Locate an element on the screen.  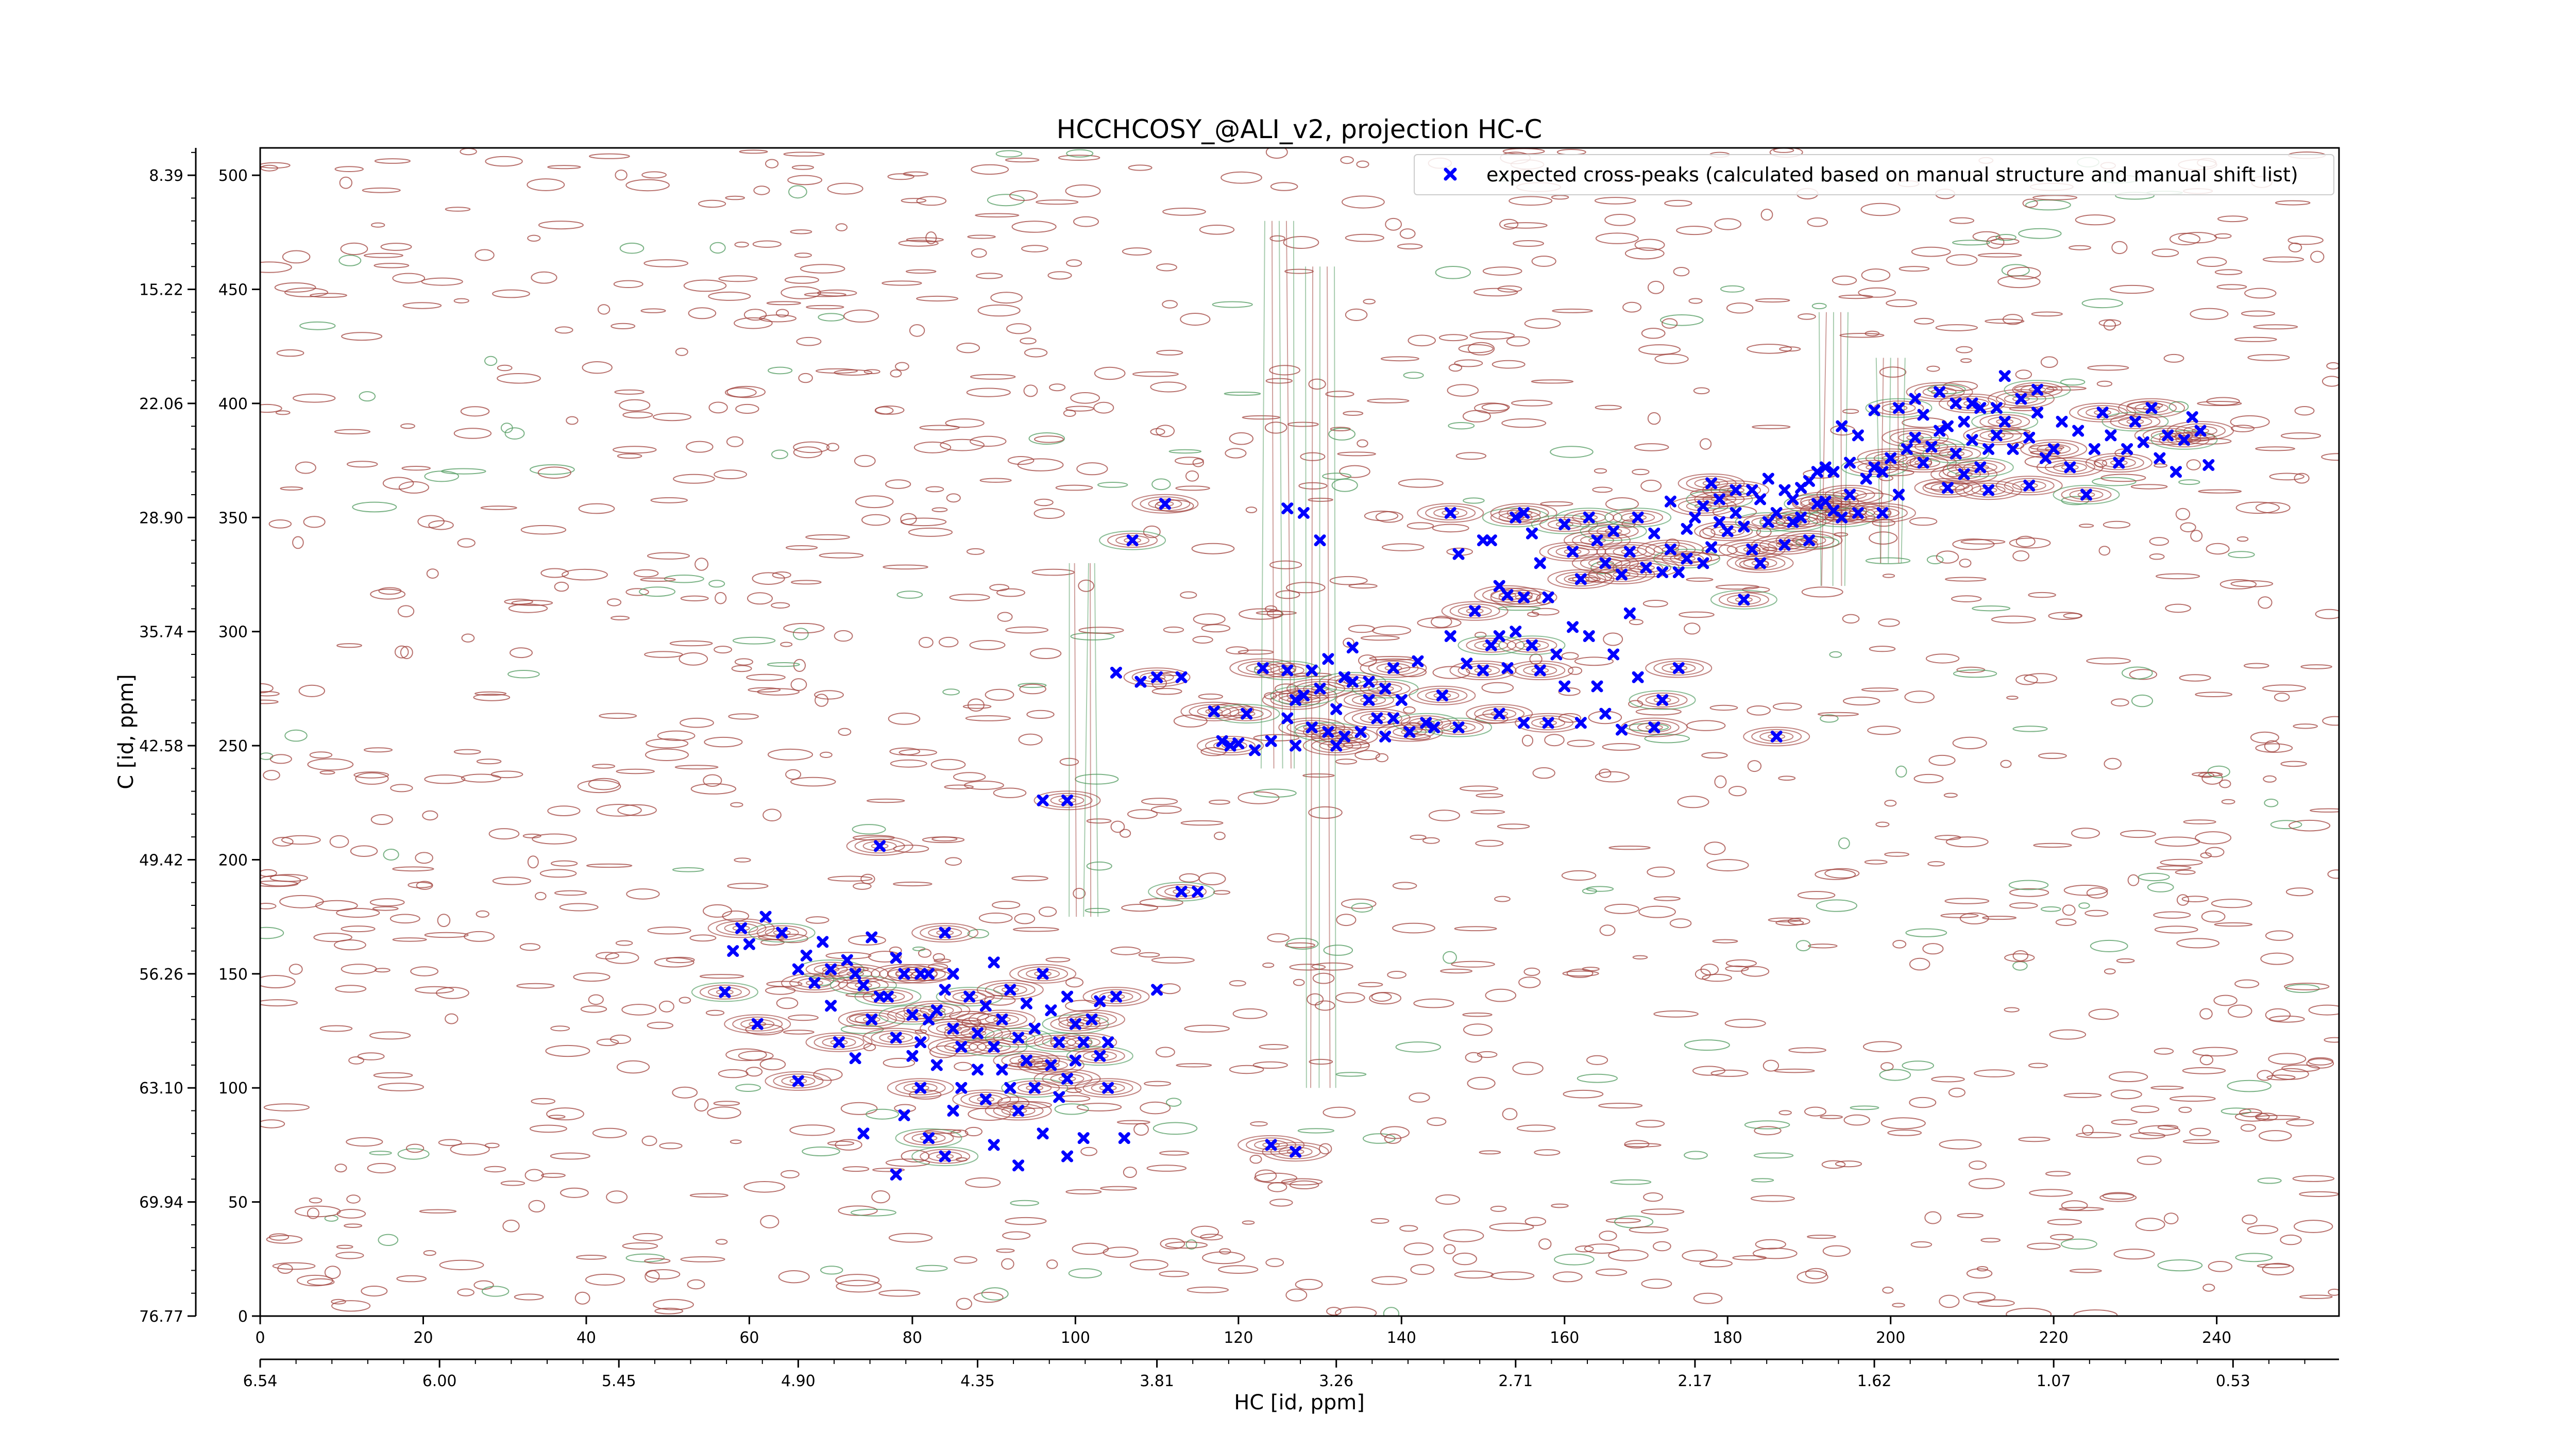
x-ppm-tick-label: 2.17 is located at coordinates (1695, 1381).